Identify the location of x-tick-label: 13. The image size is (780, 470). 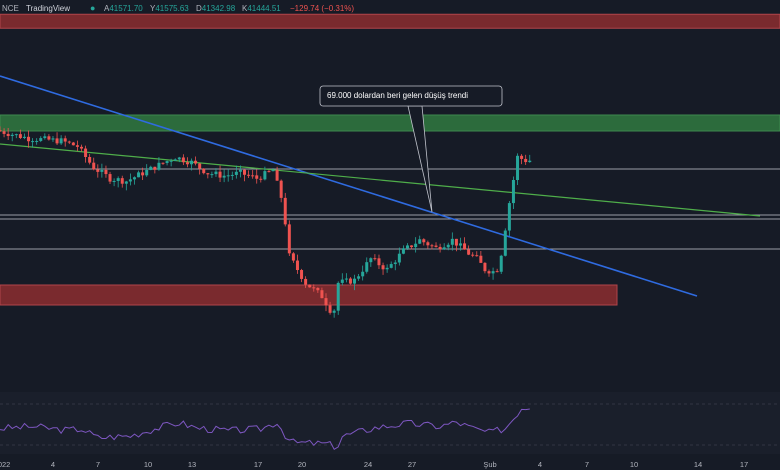
(192, 464).